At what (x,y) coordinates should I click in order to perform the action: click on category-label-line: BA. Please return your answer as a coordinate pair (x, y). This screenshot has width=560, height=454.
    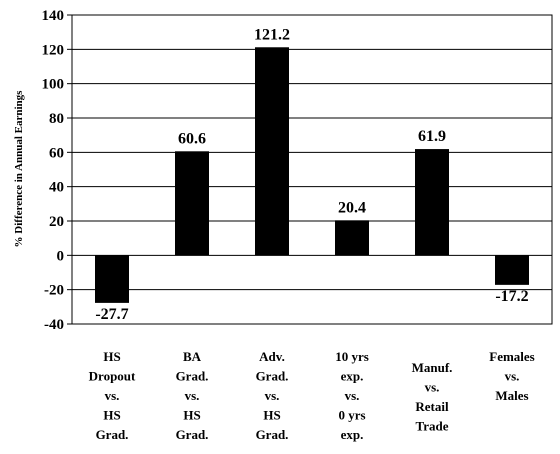
    Looking at the image, I should click on (192, 356).